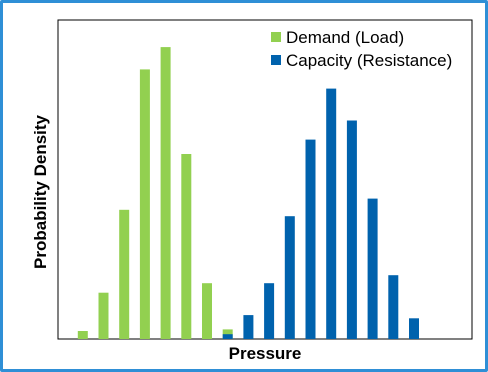 Image resolution: width=488 pixels, height=372 pixels. Describe the element at coordinates (345, 37) in the screenshot. I see `legend-label-demand: Demand (Load)` at that location.